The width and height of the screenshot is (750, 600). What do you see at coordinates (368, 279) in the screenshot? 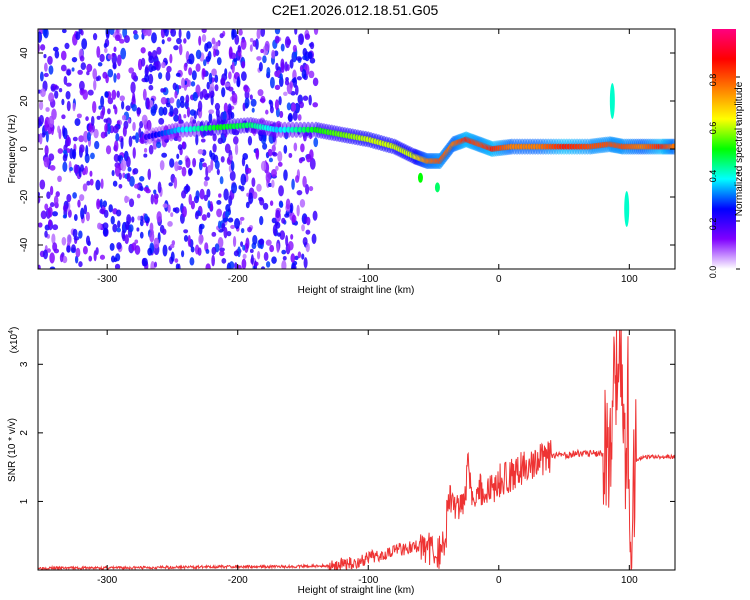
I see `x-tick-label: -100` at bounding box center [368, 279].